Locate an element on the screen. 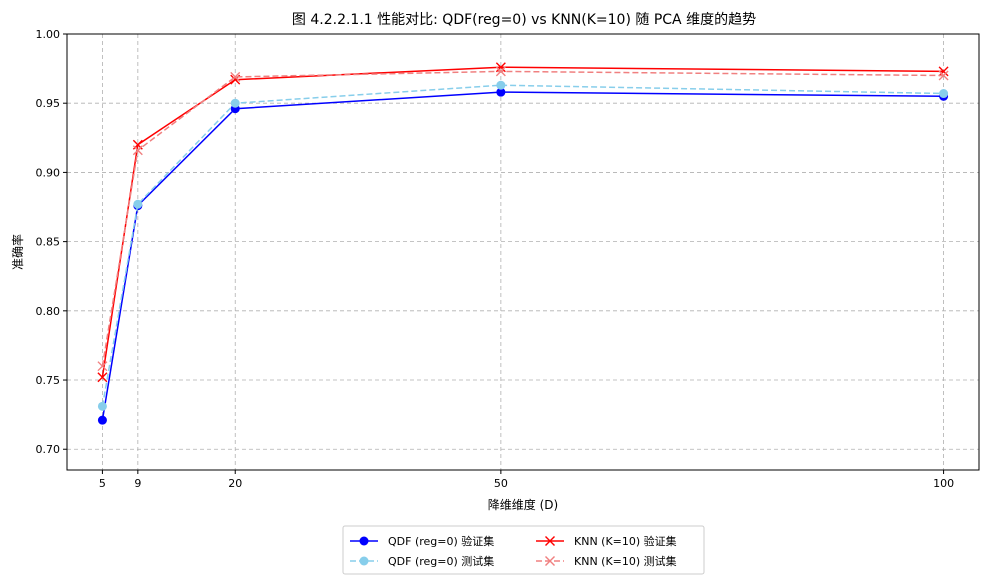  legend-item: QDF (reg=0) 测试集 is located at coordinates (422, 561).